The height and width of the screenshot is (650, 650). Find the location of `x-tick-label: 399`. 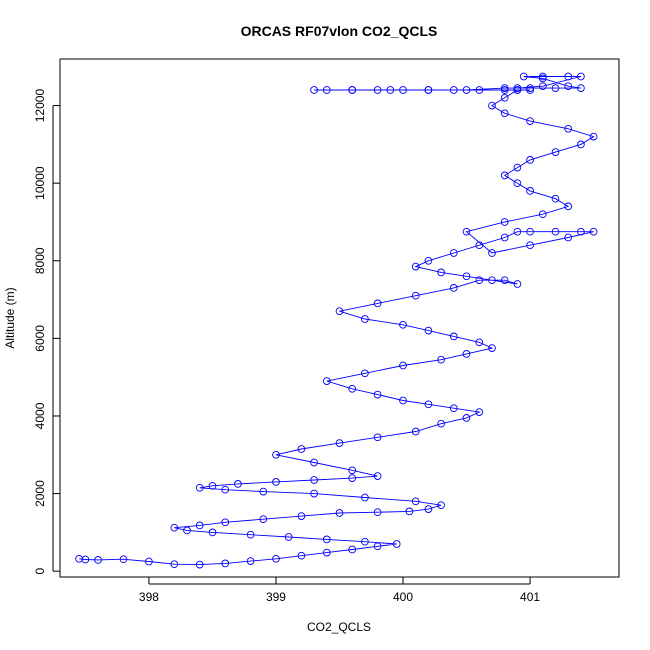

x-tick-label: 399 is located at coordinates (276, 597).